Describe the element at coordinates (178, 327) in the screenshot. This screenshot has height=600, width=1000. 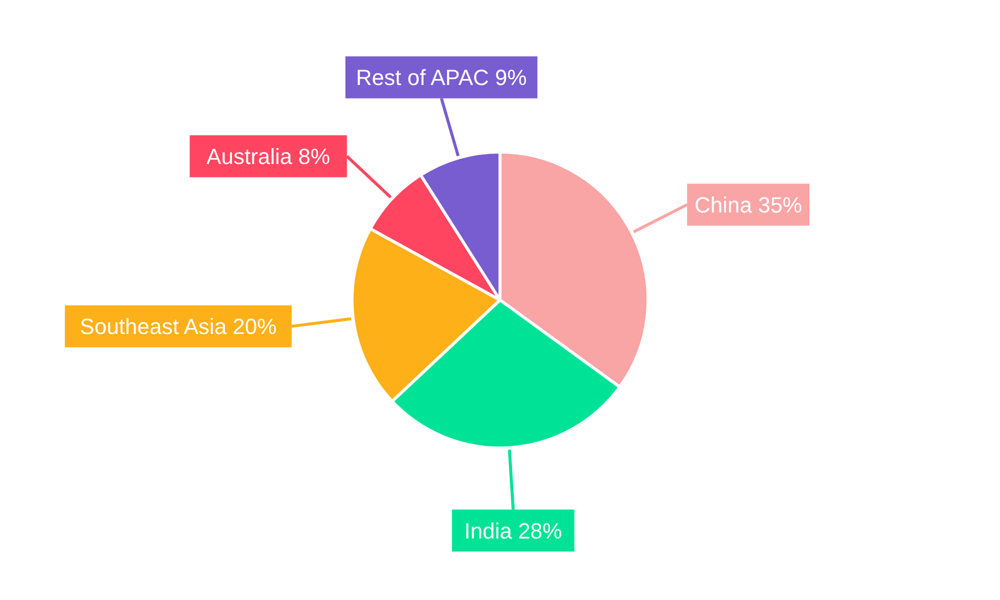
I see `slice-label: Southeast Asia 20%` at that location.